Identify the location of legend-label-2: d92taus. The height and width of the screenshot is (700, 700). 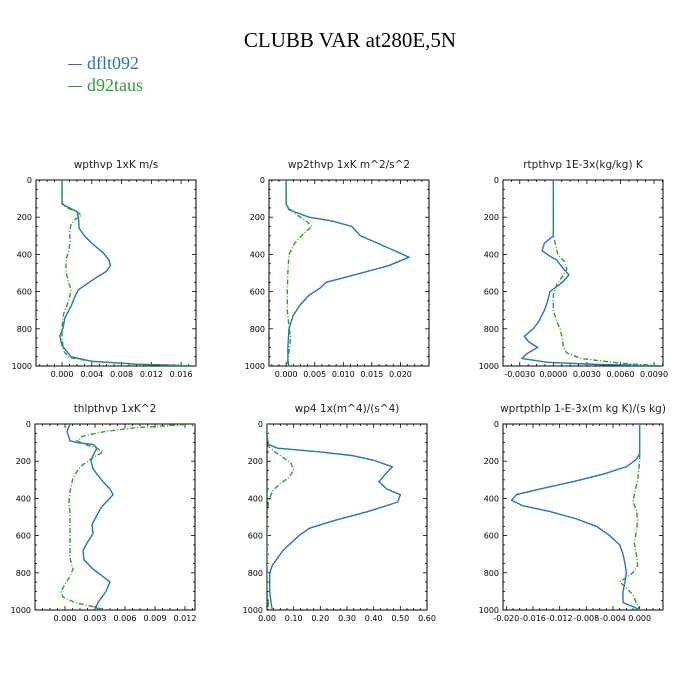
(115, 85).